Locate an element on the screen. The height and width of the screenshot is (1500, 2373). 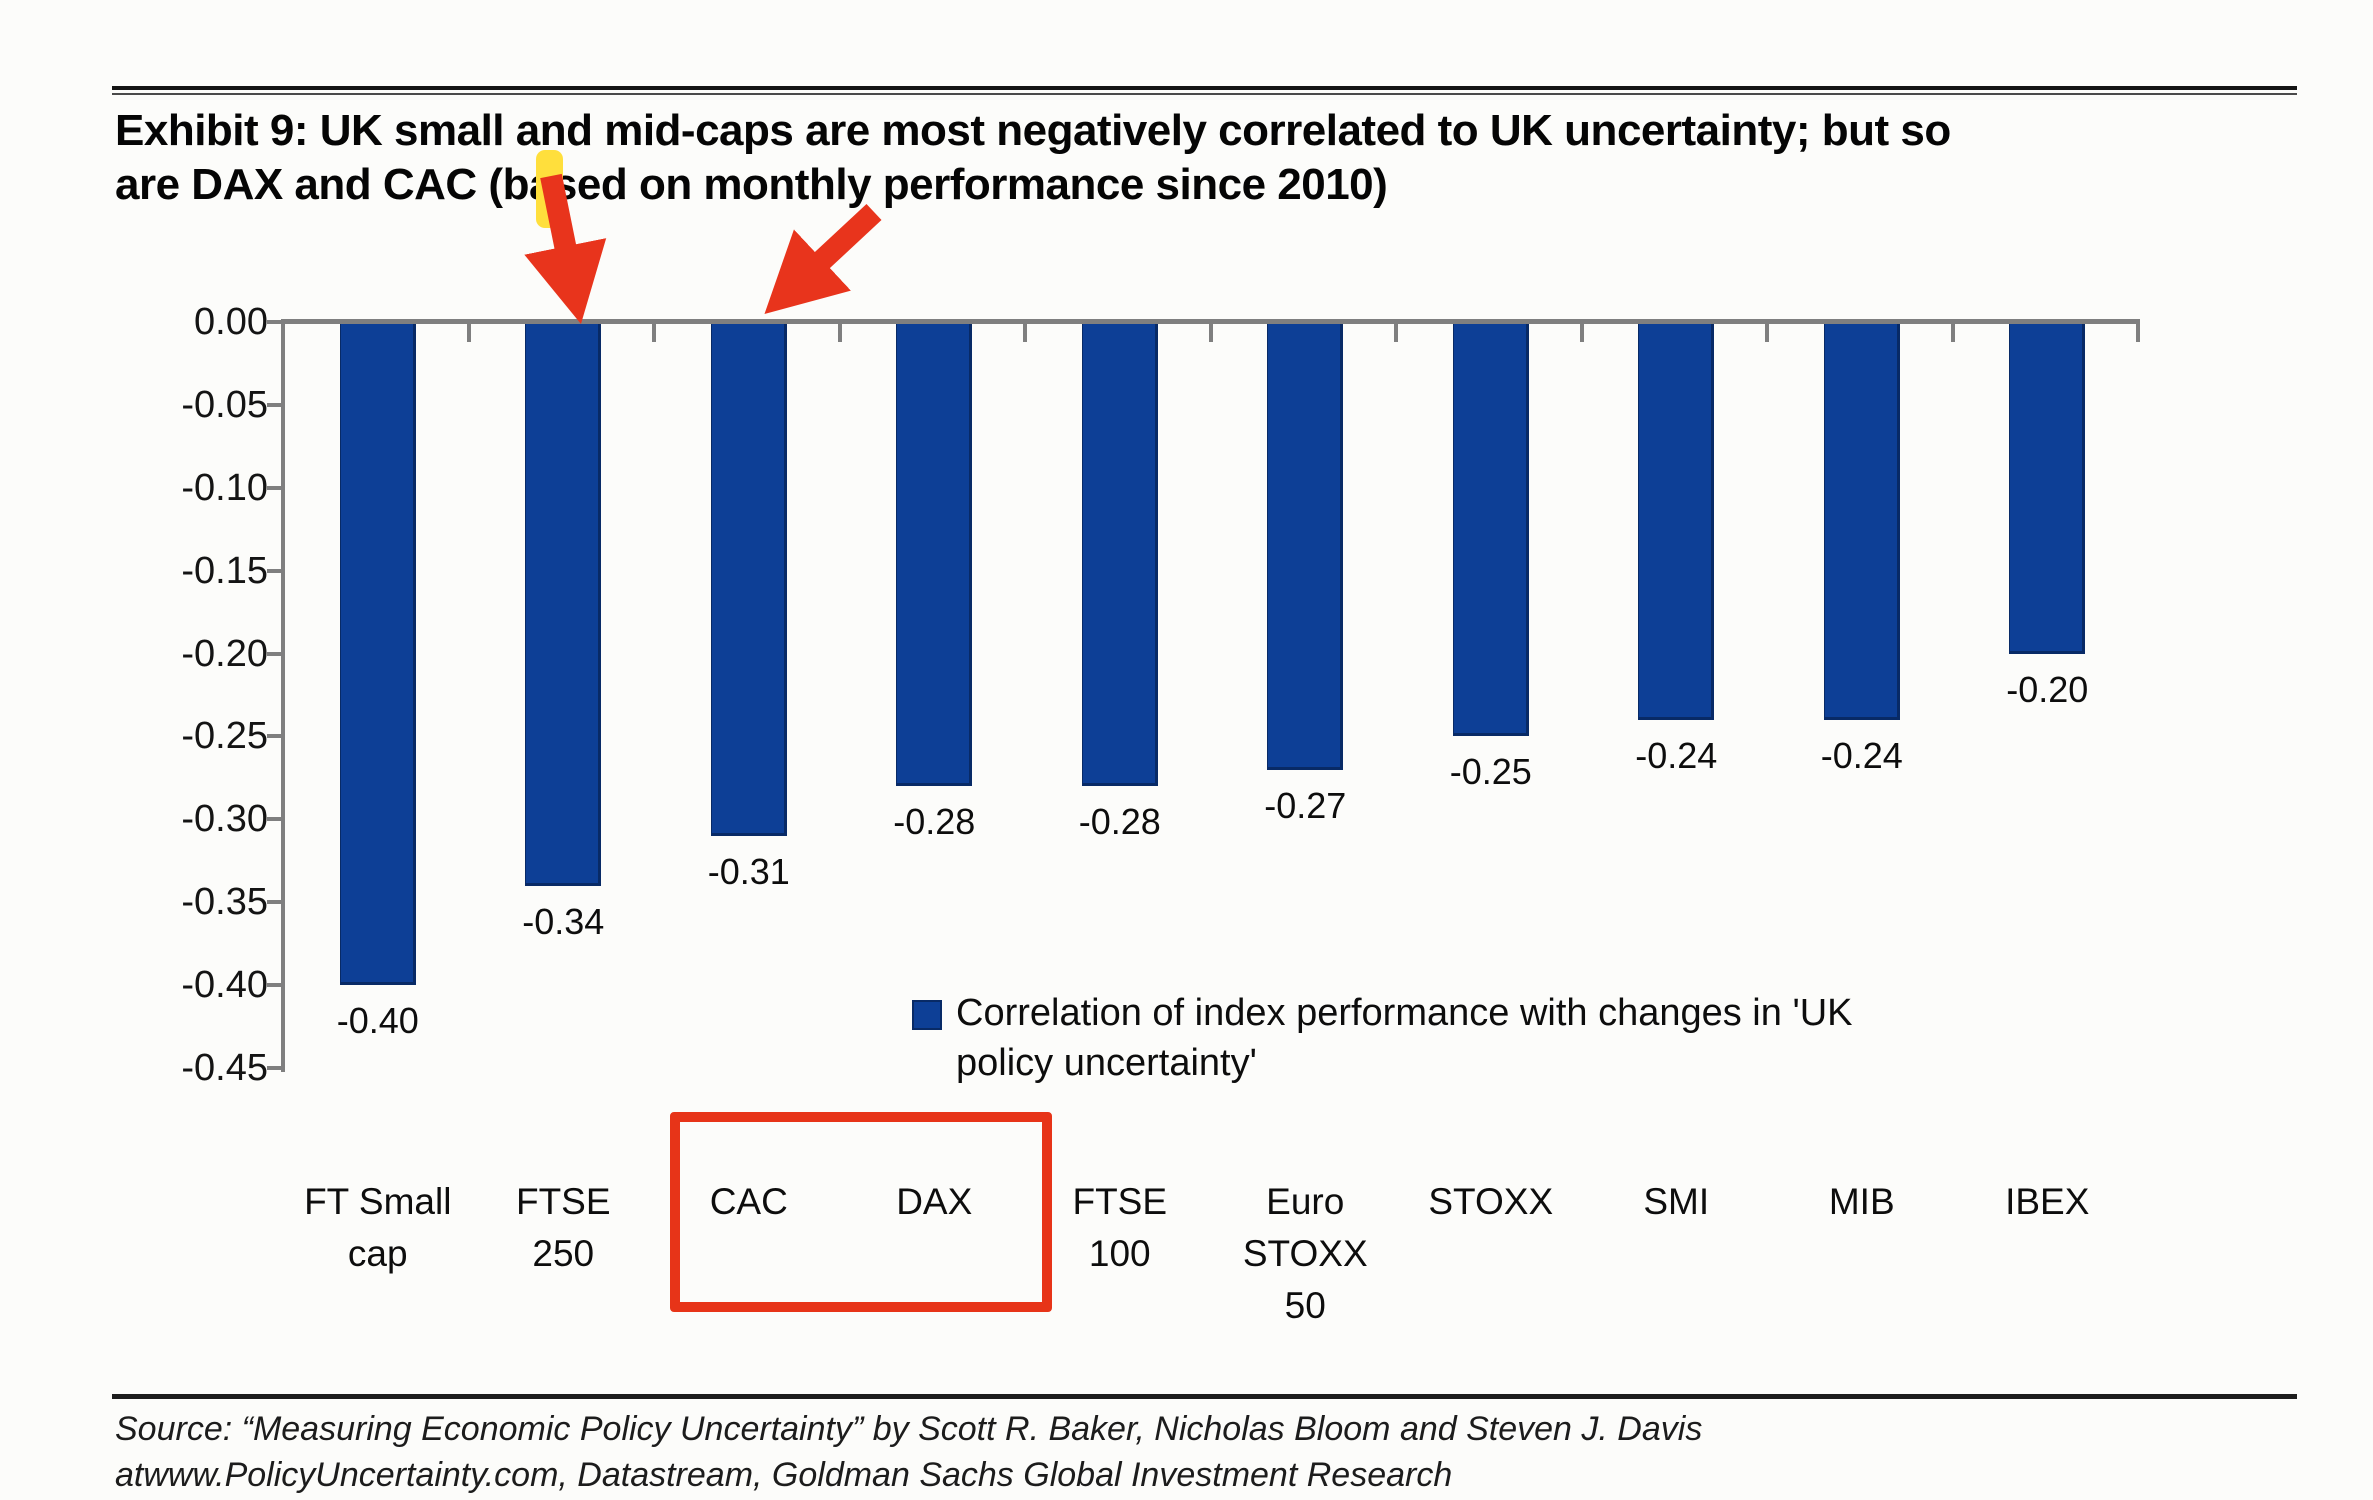
bar-cac is located at coordinates (748, 580).